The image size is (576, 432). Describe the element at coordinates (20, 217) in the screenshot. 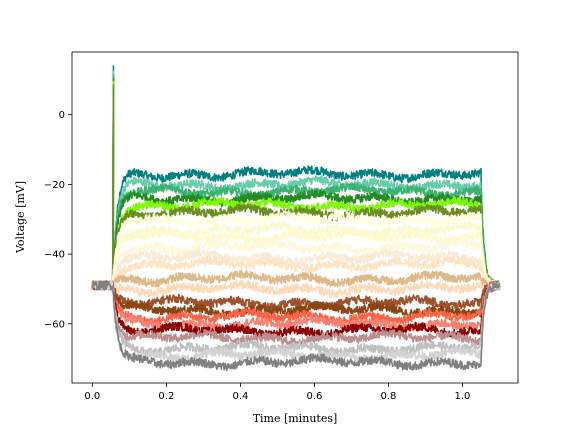

I see `y-axis-label: Voltage [mV]` at that location.